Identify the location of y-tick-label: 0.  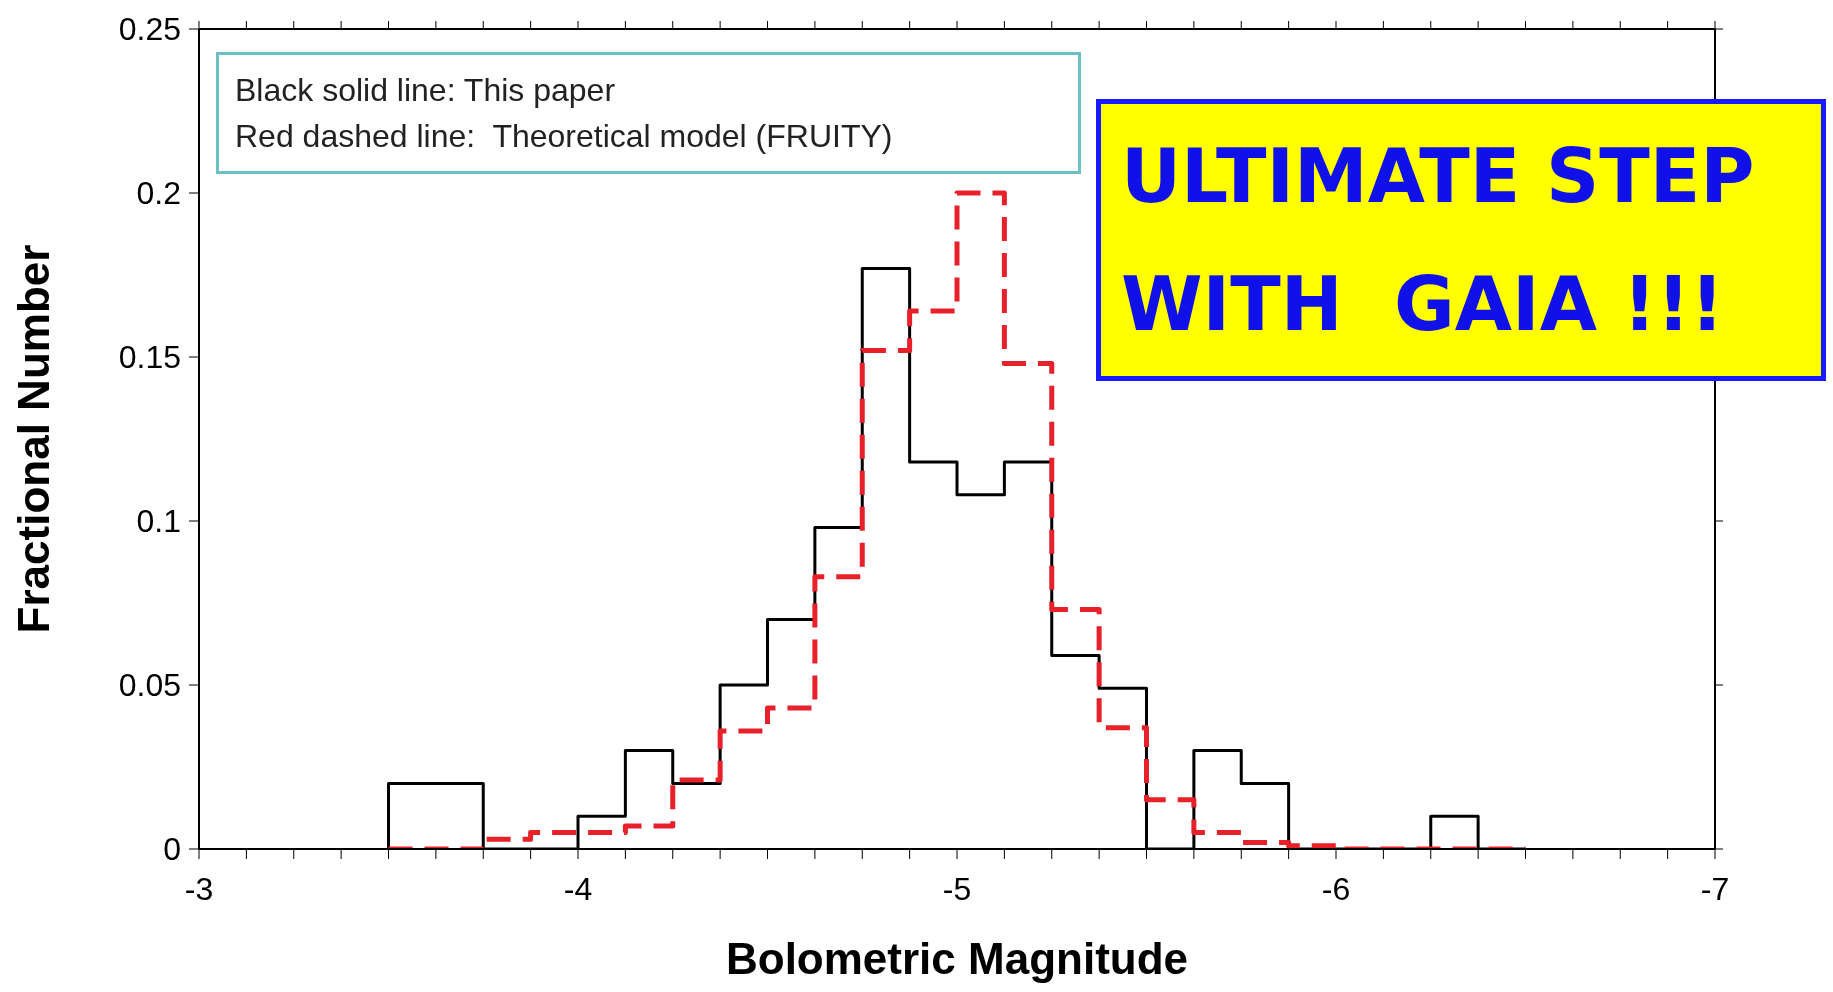
(172, 849).